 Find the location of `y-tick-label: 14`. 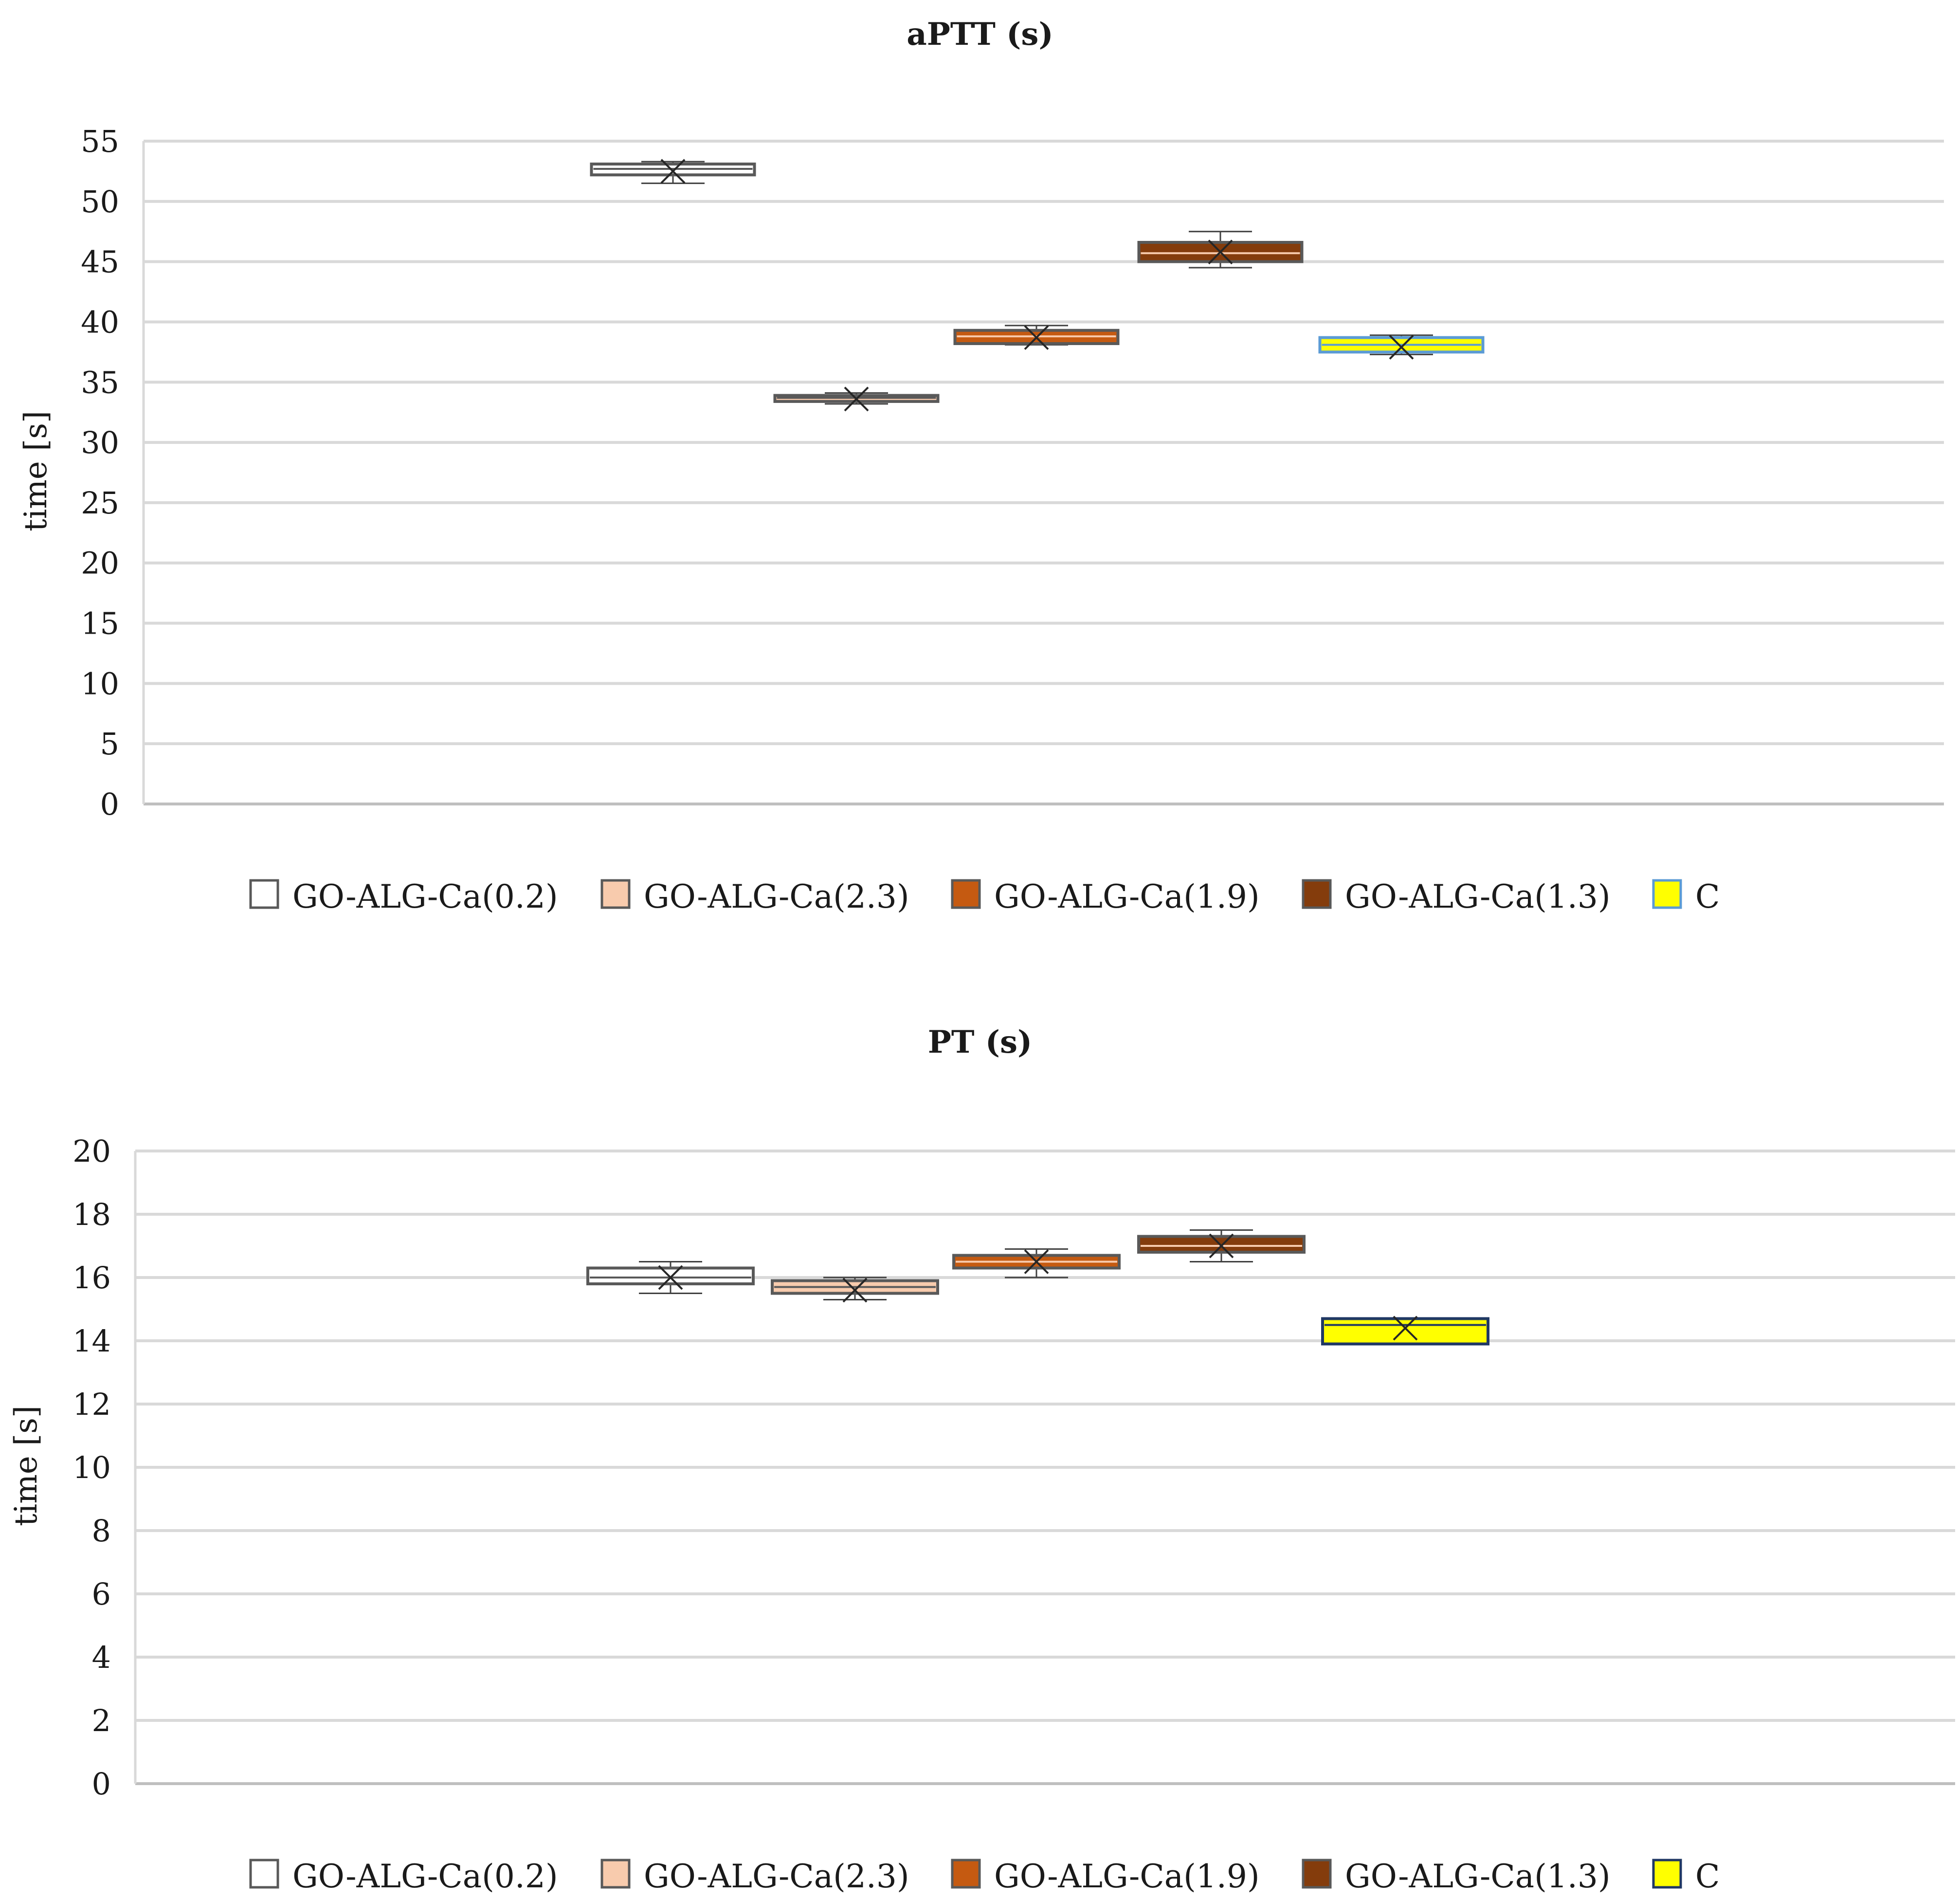

y-tick-label: 14 is located at coordinates (92, 1341).